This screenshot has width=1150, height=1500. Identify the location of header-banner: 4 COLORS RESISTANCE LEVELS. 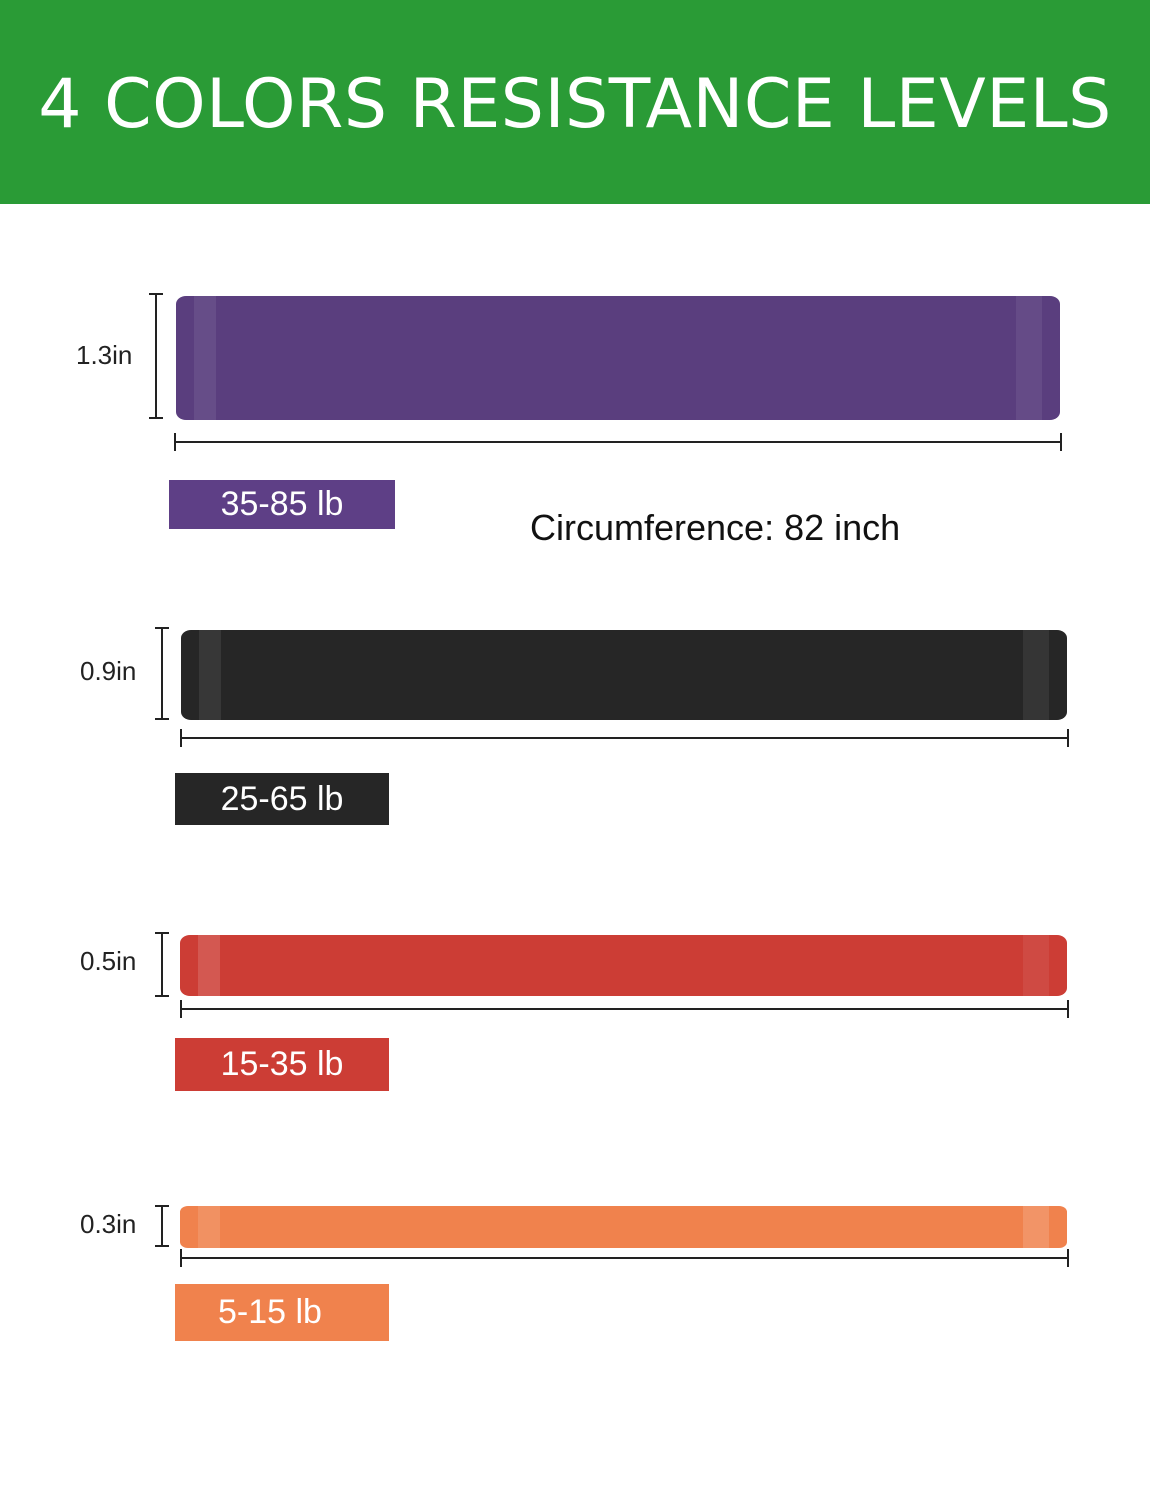
(575, 102).